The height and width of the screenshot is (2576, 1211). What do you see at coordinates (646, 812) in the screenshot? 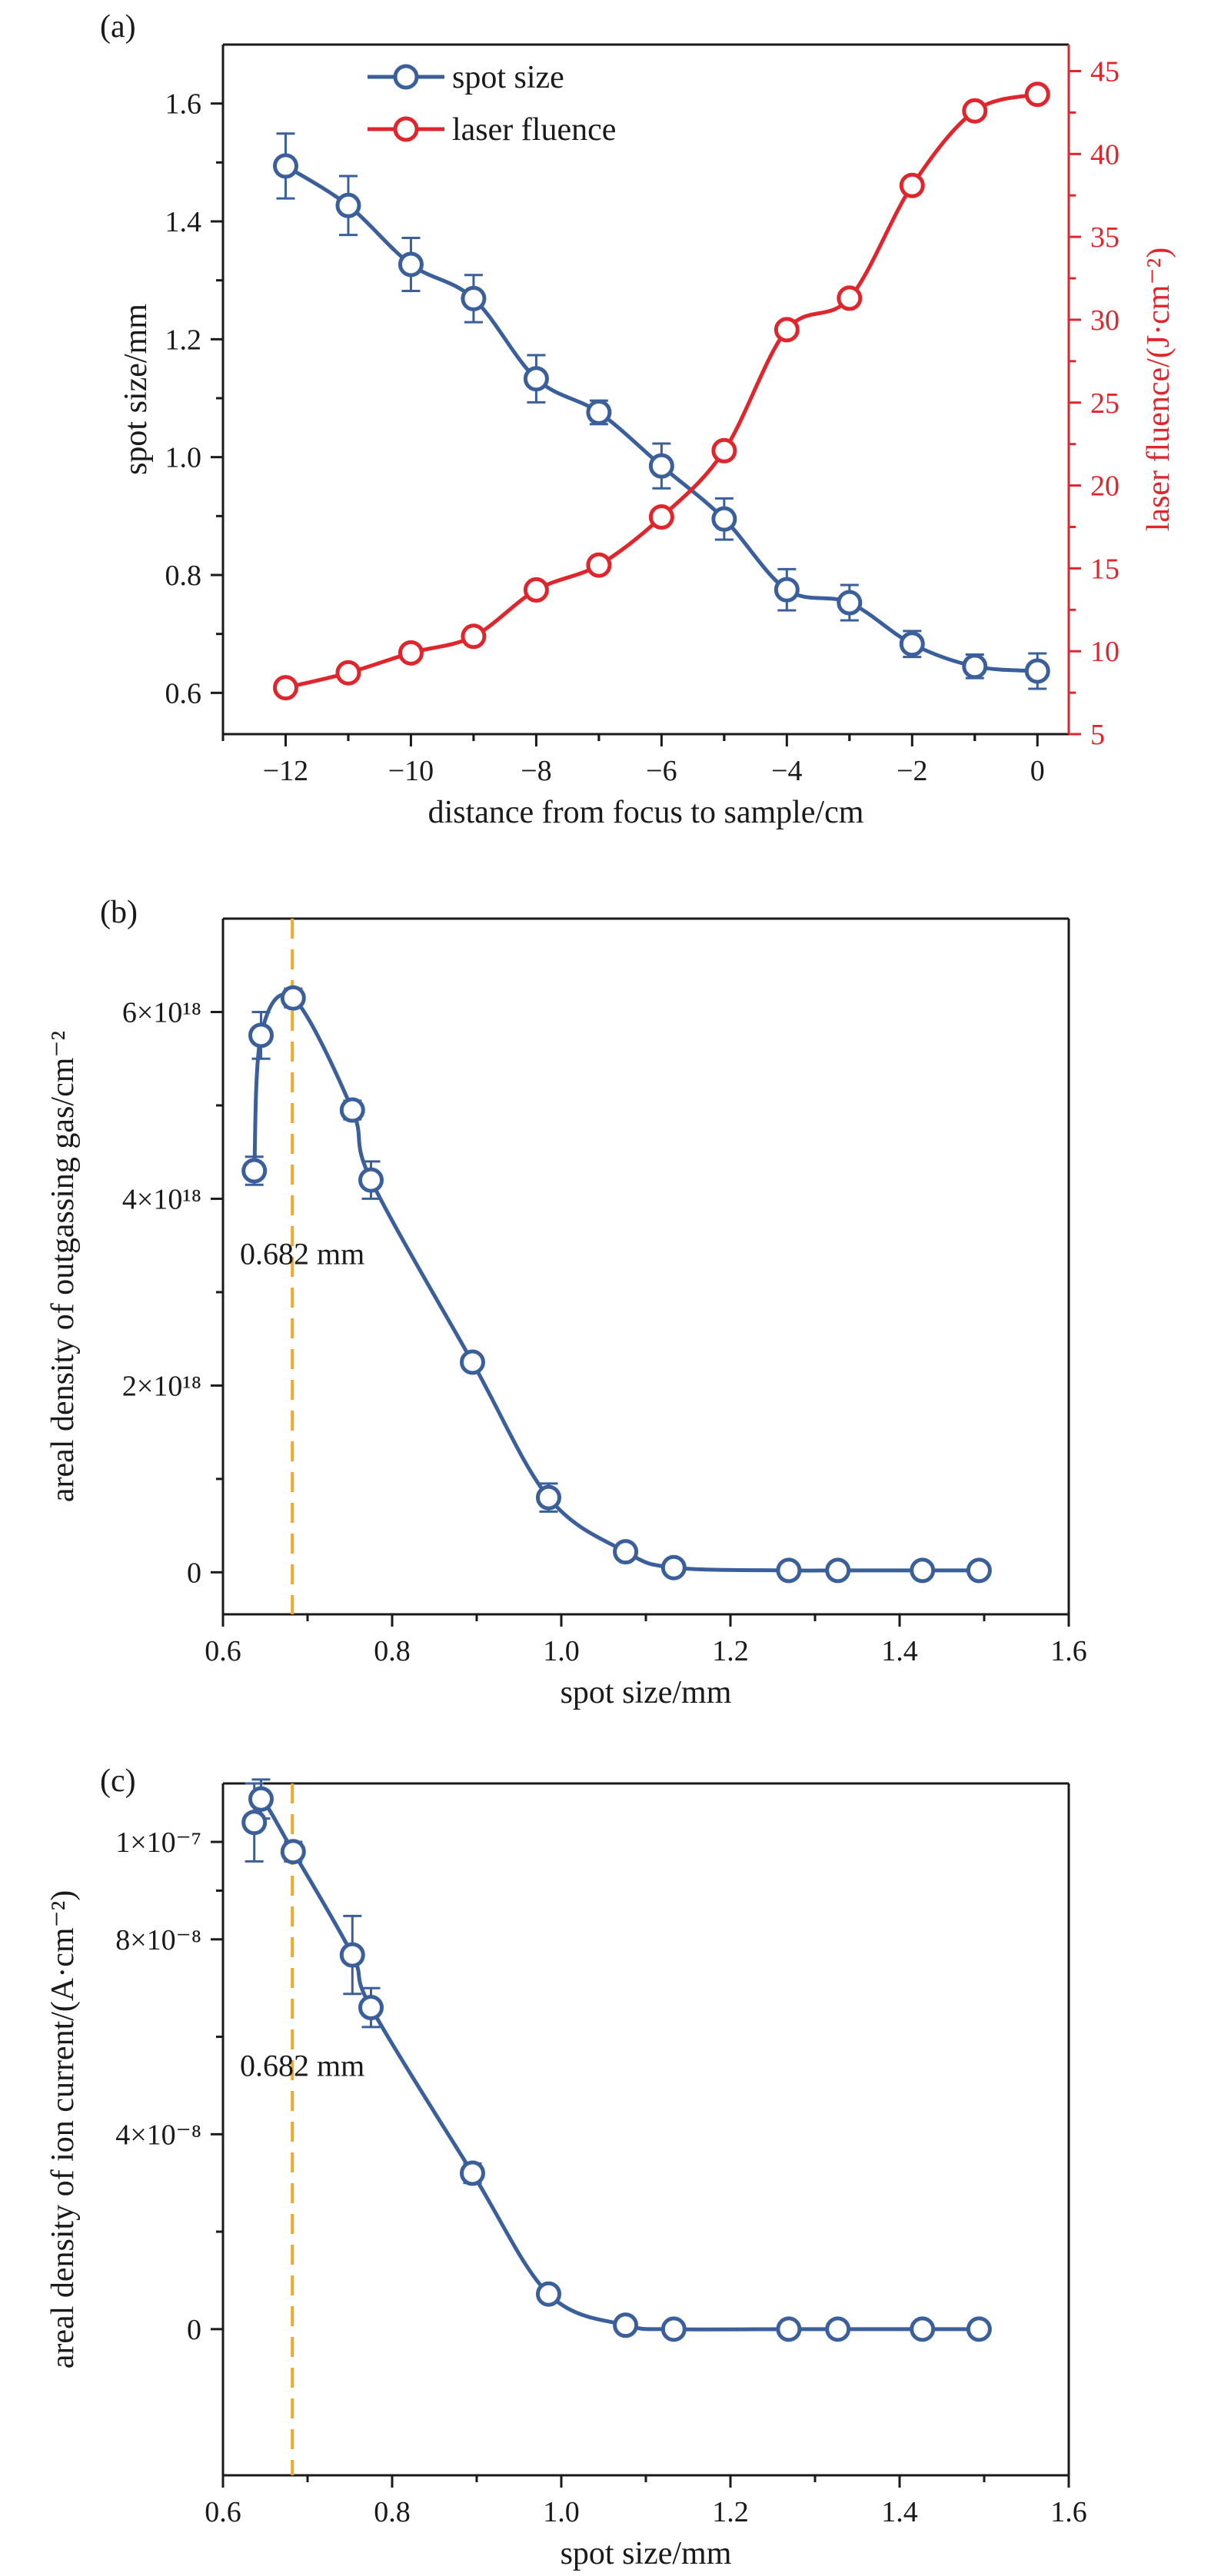
I see `x-axis-title: distance from focus to sample/cm` at bounding box center [646, 812].